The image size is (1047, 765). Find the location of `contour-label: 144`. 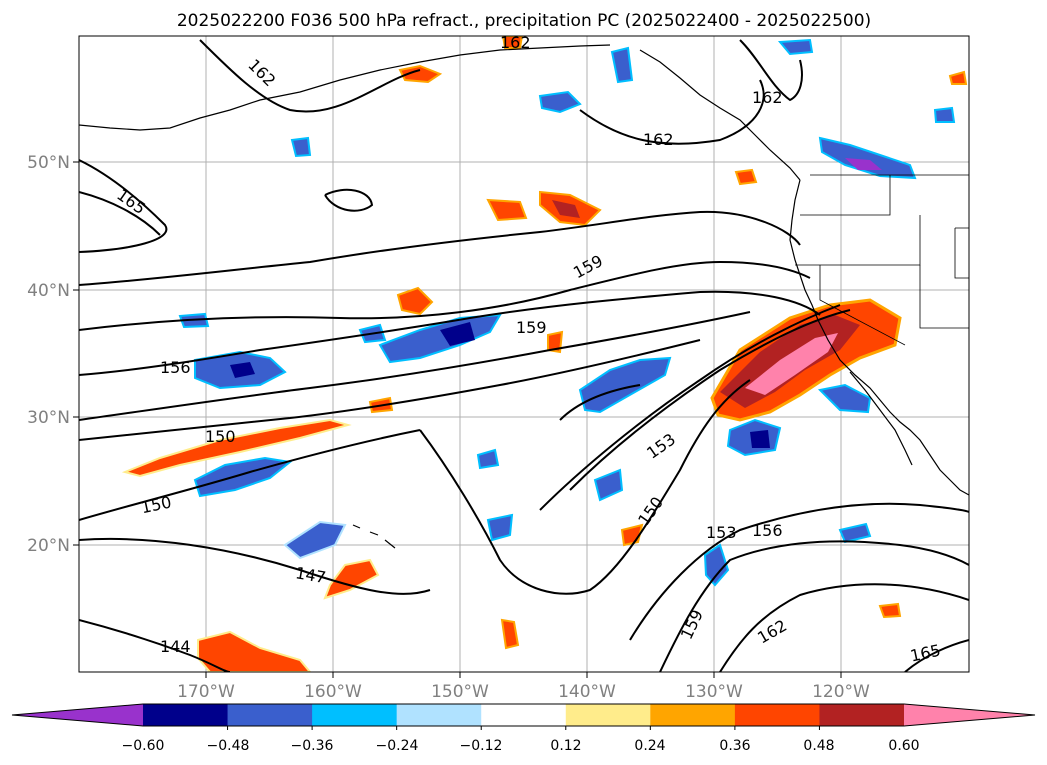

contour-label: 144 is located at coordinates (175, 646).